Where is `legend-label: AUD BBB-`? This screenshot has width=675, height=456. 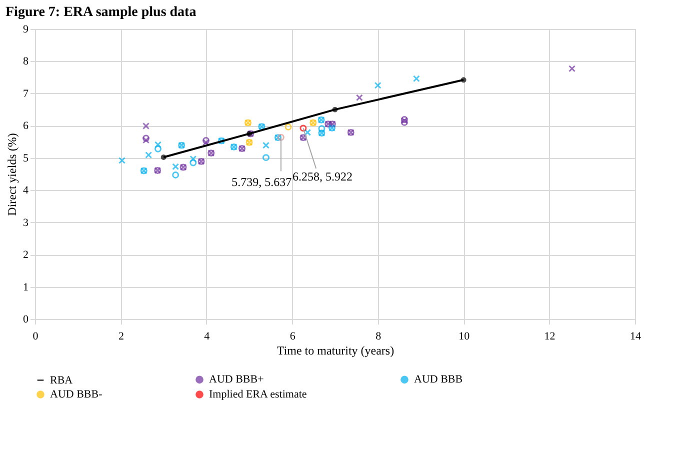 legend-label: AUD BBB- is located at coordinates (76, 394).